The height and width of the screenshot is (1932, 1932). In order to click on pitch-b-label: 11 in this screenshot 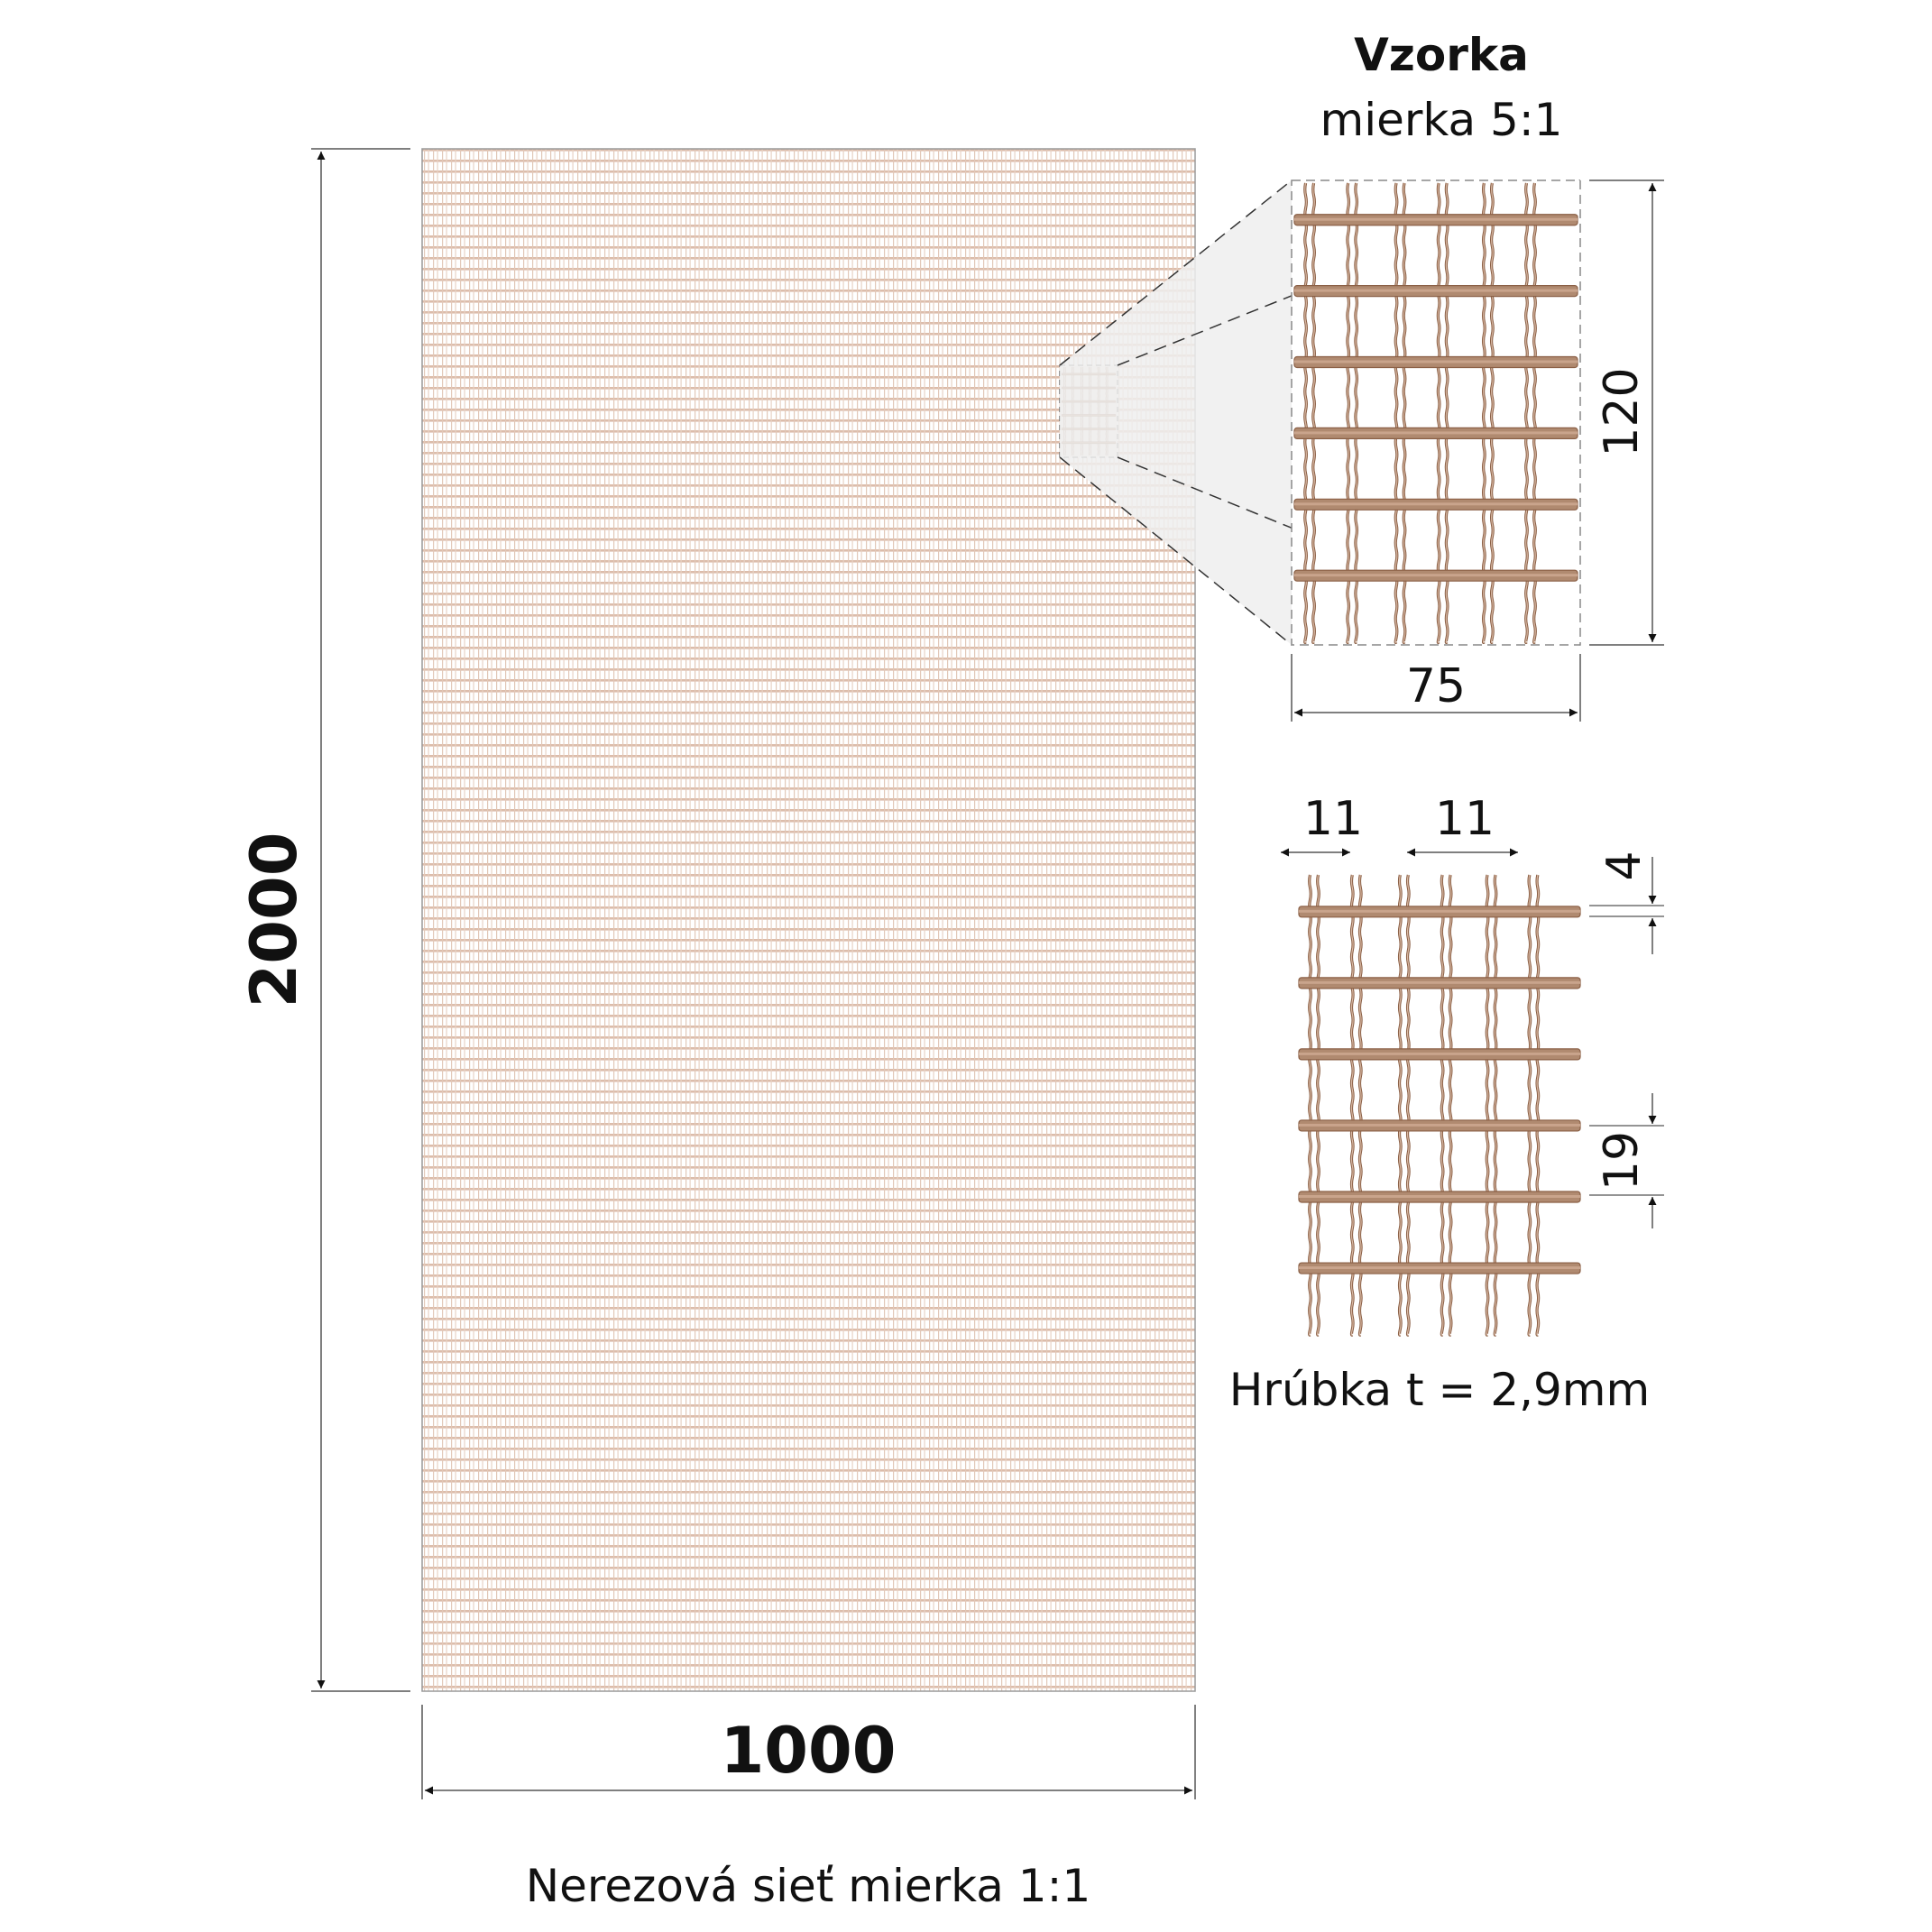, I will do `click(1465, 819)`.